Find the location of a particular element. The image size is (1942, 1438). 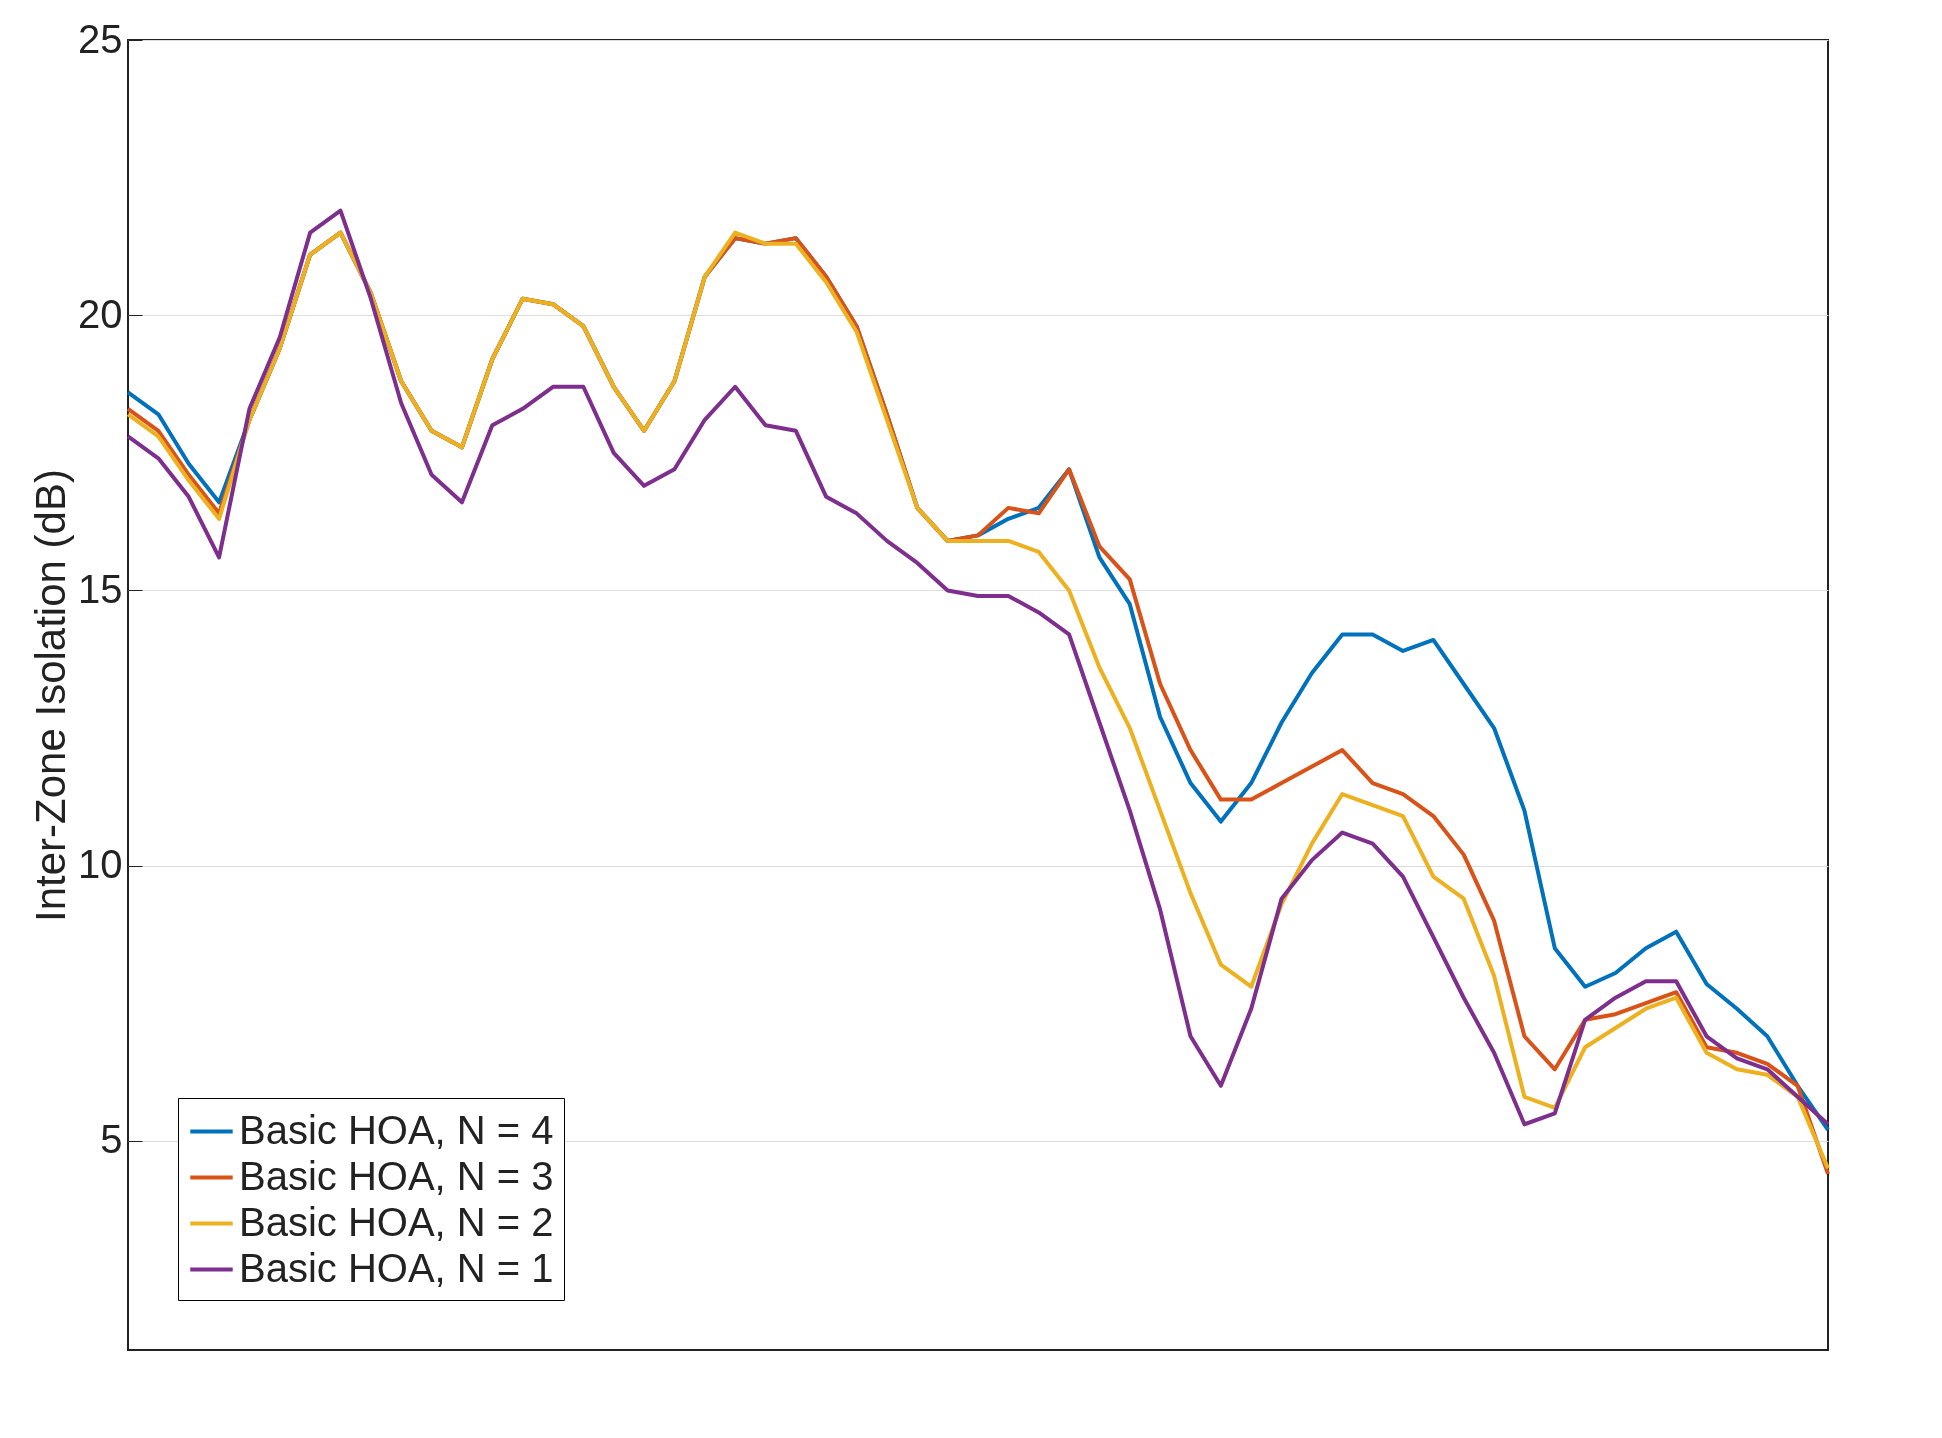

y-tick-label: 5 is located at coordinates (111, 1139).